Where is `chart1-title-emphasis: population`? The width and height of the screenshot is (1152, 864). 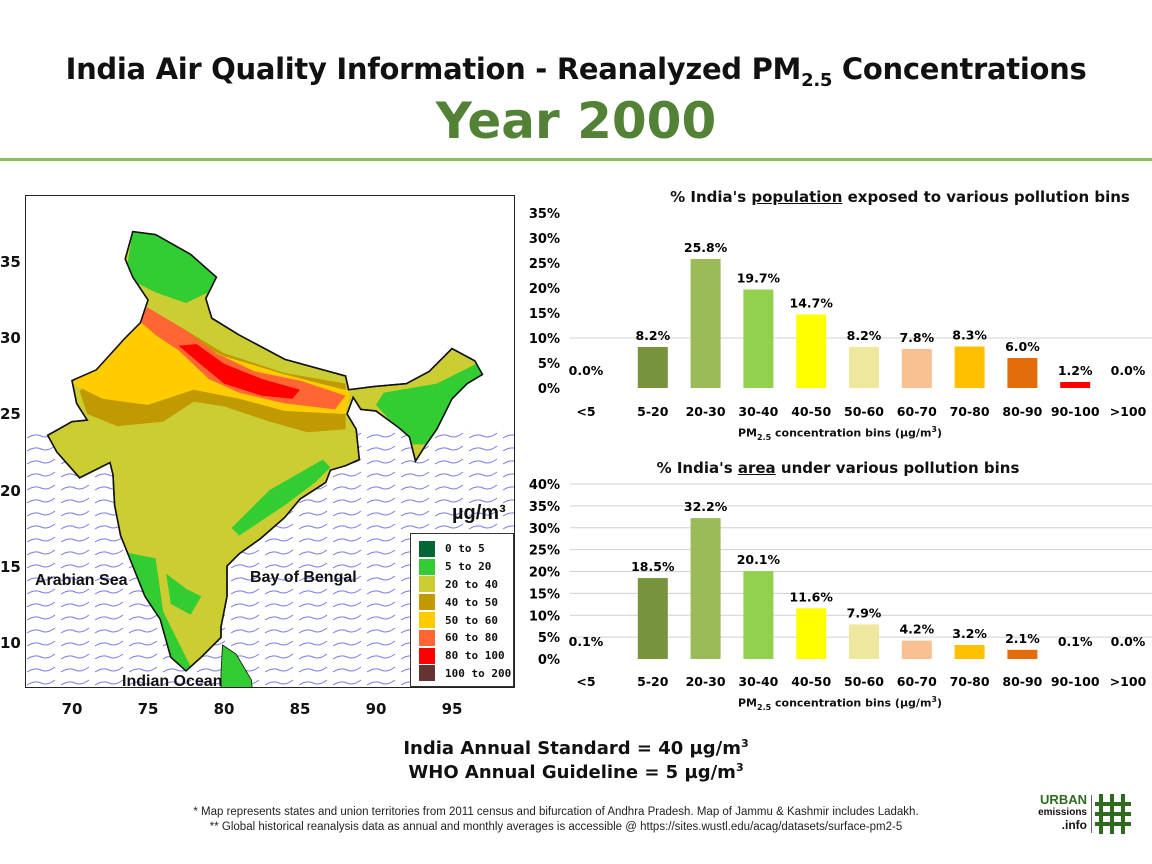 chart1-title-emphasis: population is located at coordinates (797, 197).